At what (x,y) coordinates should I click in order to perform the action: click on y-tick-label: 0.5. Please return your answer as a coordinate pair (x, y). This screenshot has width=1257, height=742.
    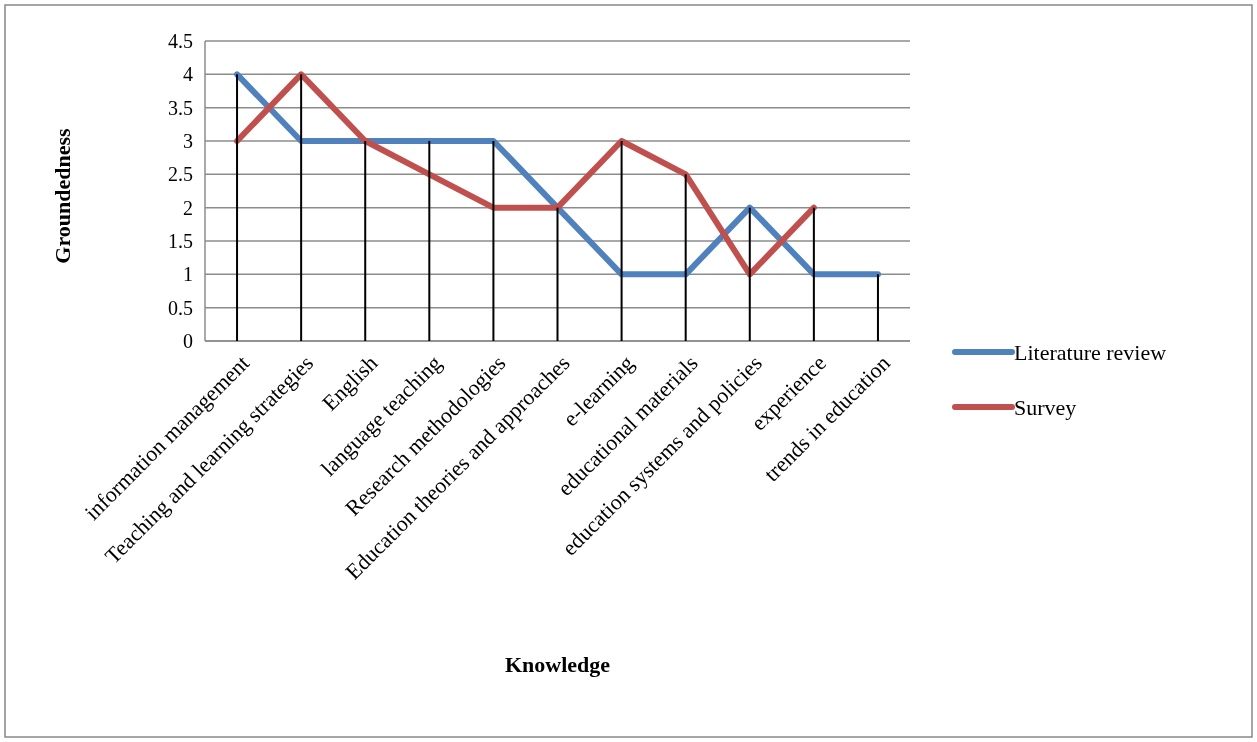
    Looking at the image, I should click on (180, 307).